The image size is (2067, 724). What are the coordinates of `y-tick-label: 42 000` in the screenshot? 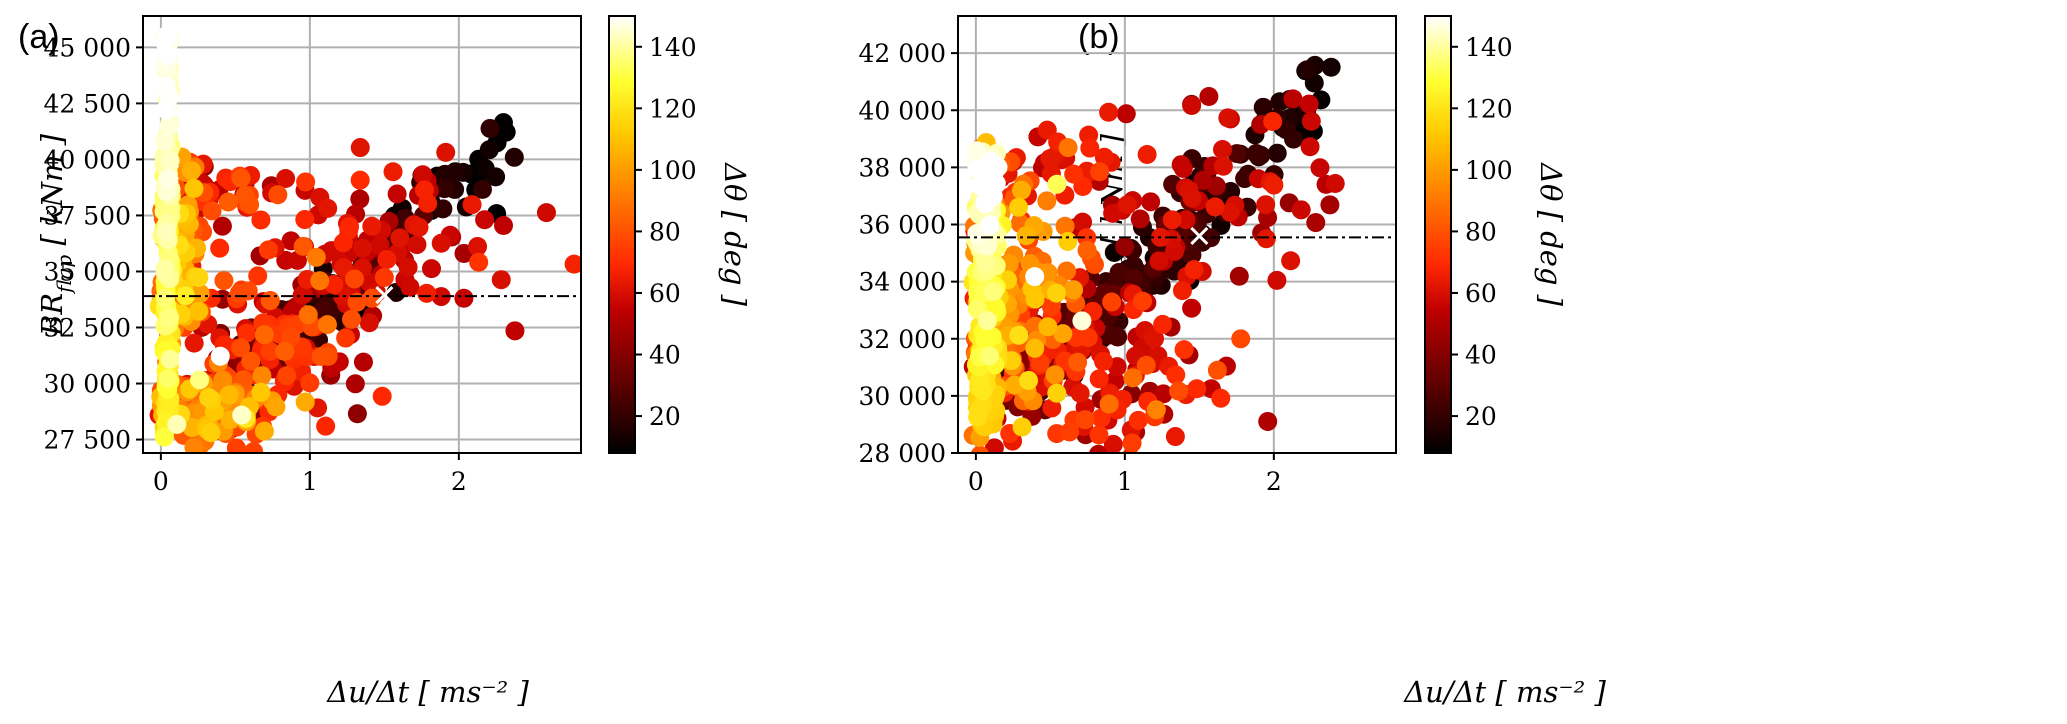 It's located at (902, 53).